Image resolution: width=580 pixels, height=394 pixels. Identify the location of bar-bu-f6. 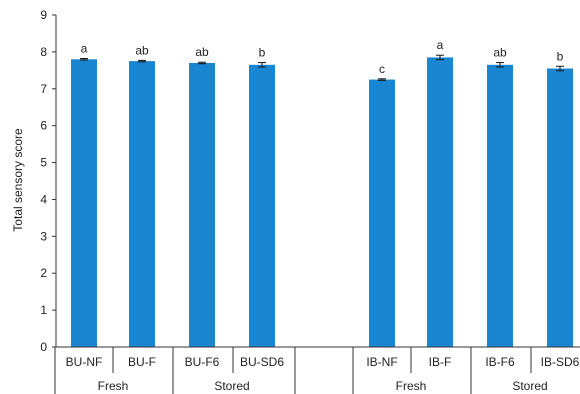
(202, 204).